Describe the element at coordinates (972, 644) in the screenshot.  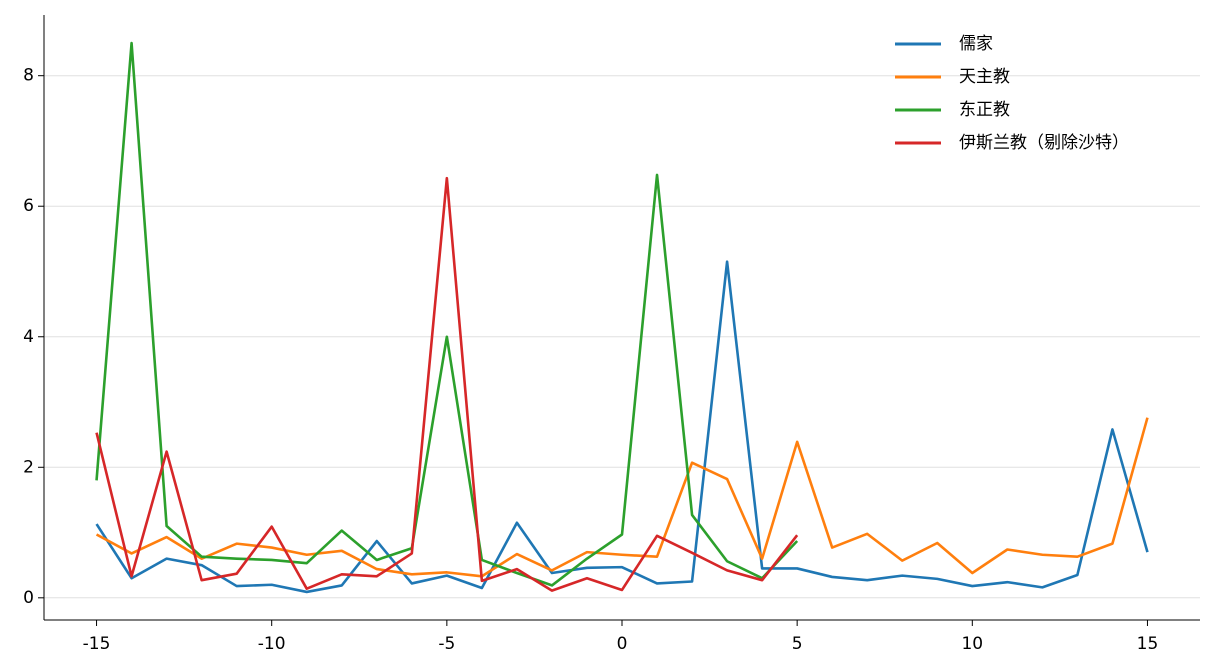
I see `x-tick-label: 10` at that location.